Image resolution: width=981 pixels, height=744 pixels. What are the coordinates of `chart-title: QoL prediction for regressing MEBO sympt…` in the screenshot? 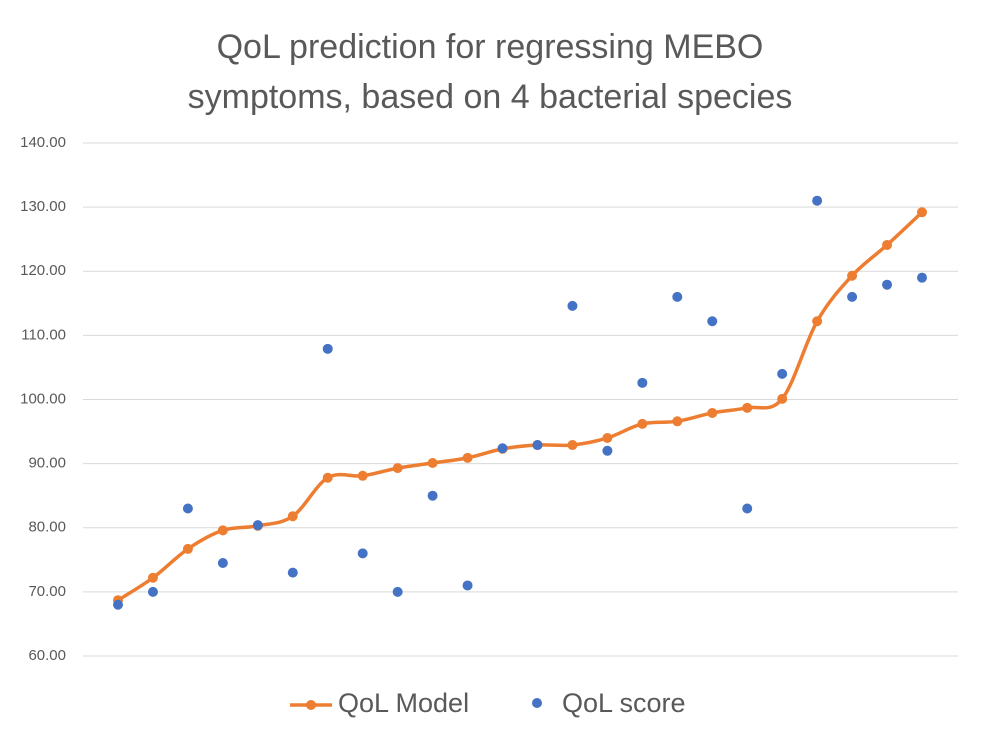 It's located at (490, 72).